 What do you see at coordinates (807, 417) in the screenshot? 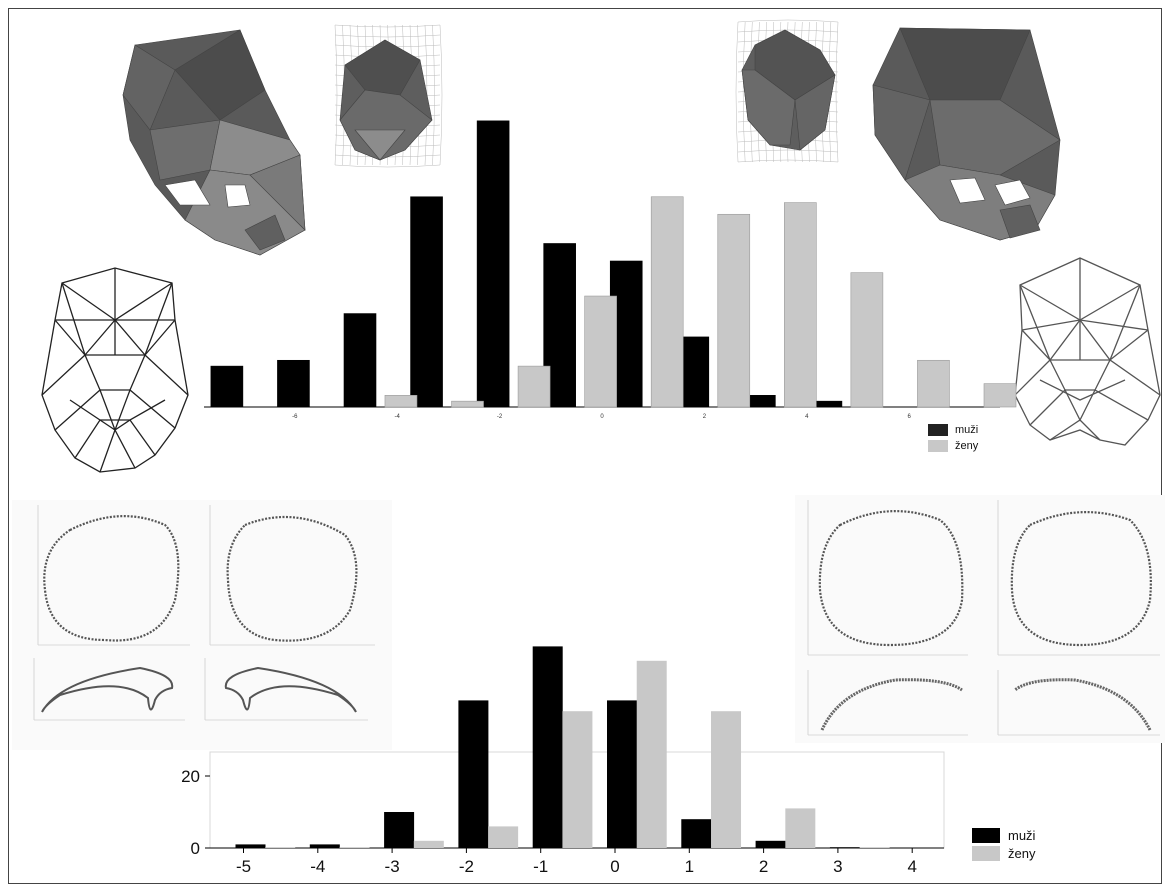
I see `chart-top-x-tick-5: 4` at bounding box center [807, 417].